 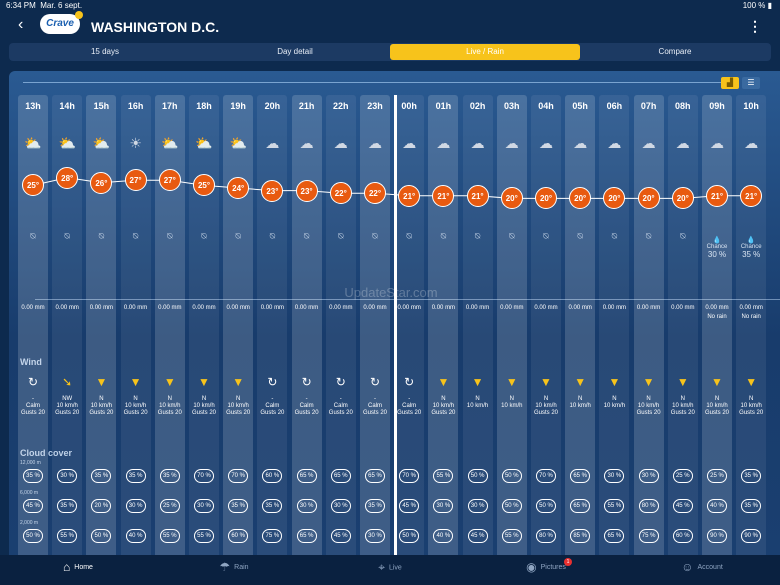 I want to click on hour-label: 10h, so click(x=751, y=106).